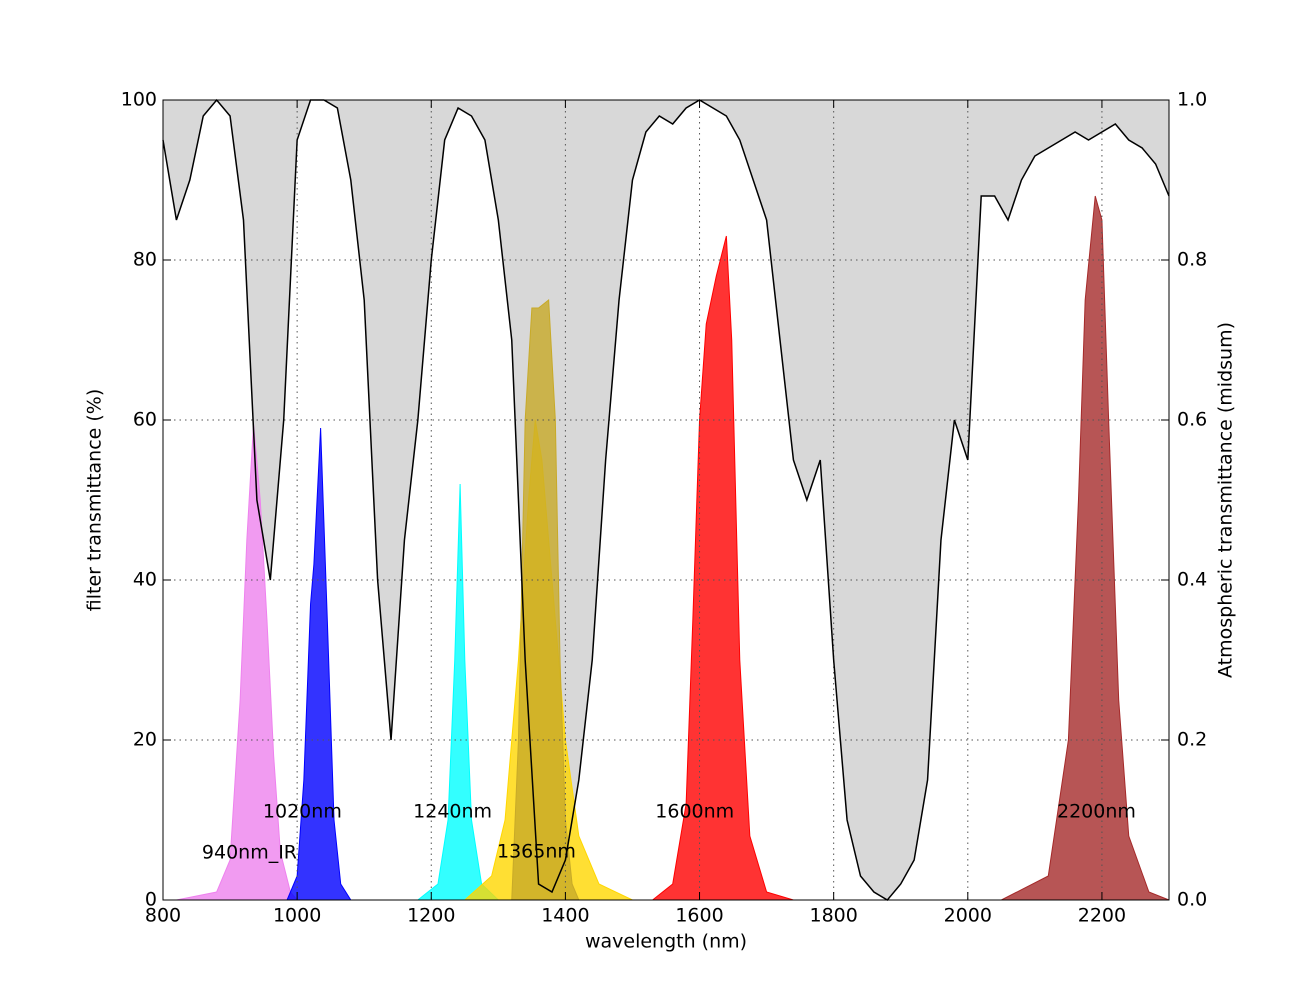 The width and height of the screenshot is (1300, 1000). What do you see at coordinates (145, 580) in the screenshot?
I see `y-tick-label: 40` at bounding box center [145, 580].